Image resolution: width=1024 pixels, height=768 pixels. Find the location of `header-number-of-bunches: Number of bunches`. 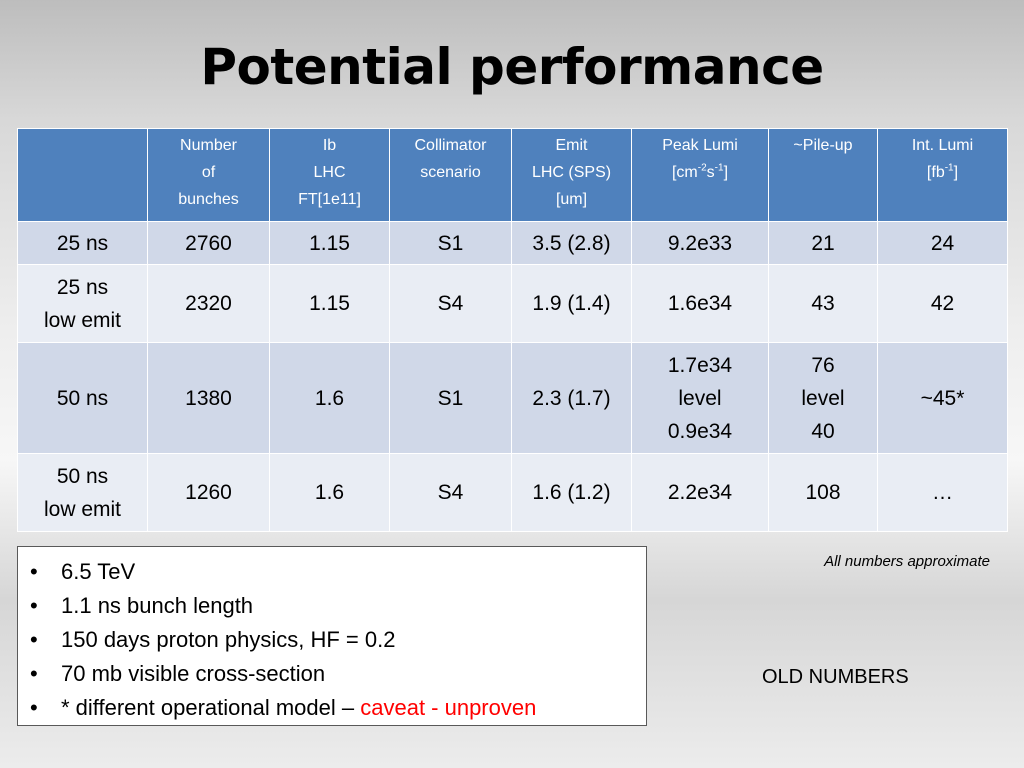

header-number-of-bunches: Number of bunches is located at coordinates (208, 175).